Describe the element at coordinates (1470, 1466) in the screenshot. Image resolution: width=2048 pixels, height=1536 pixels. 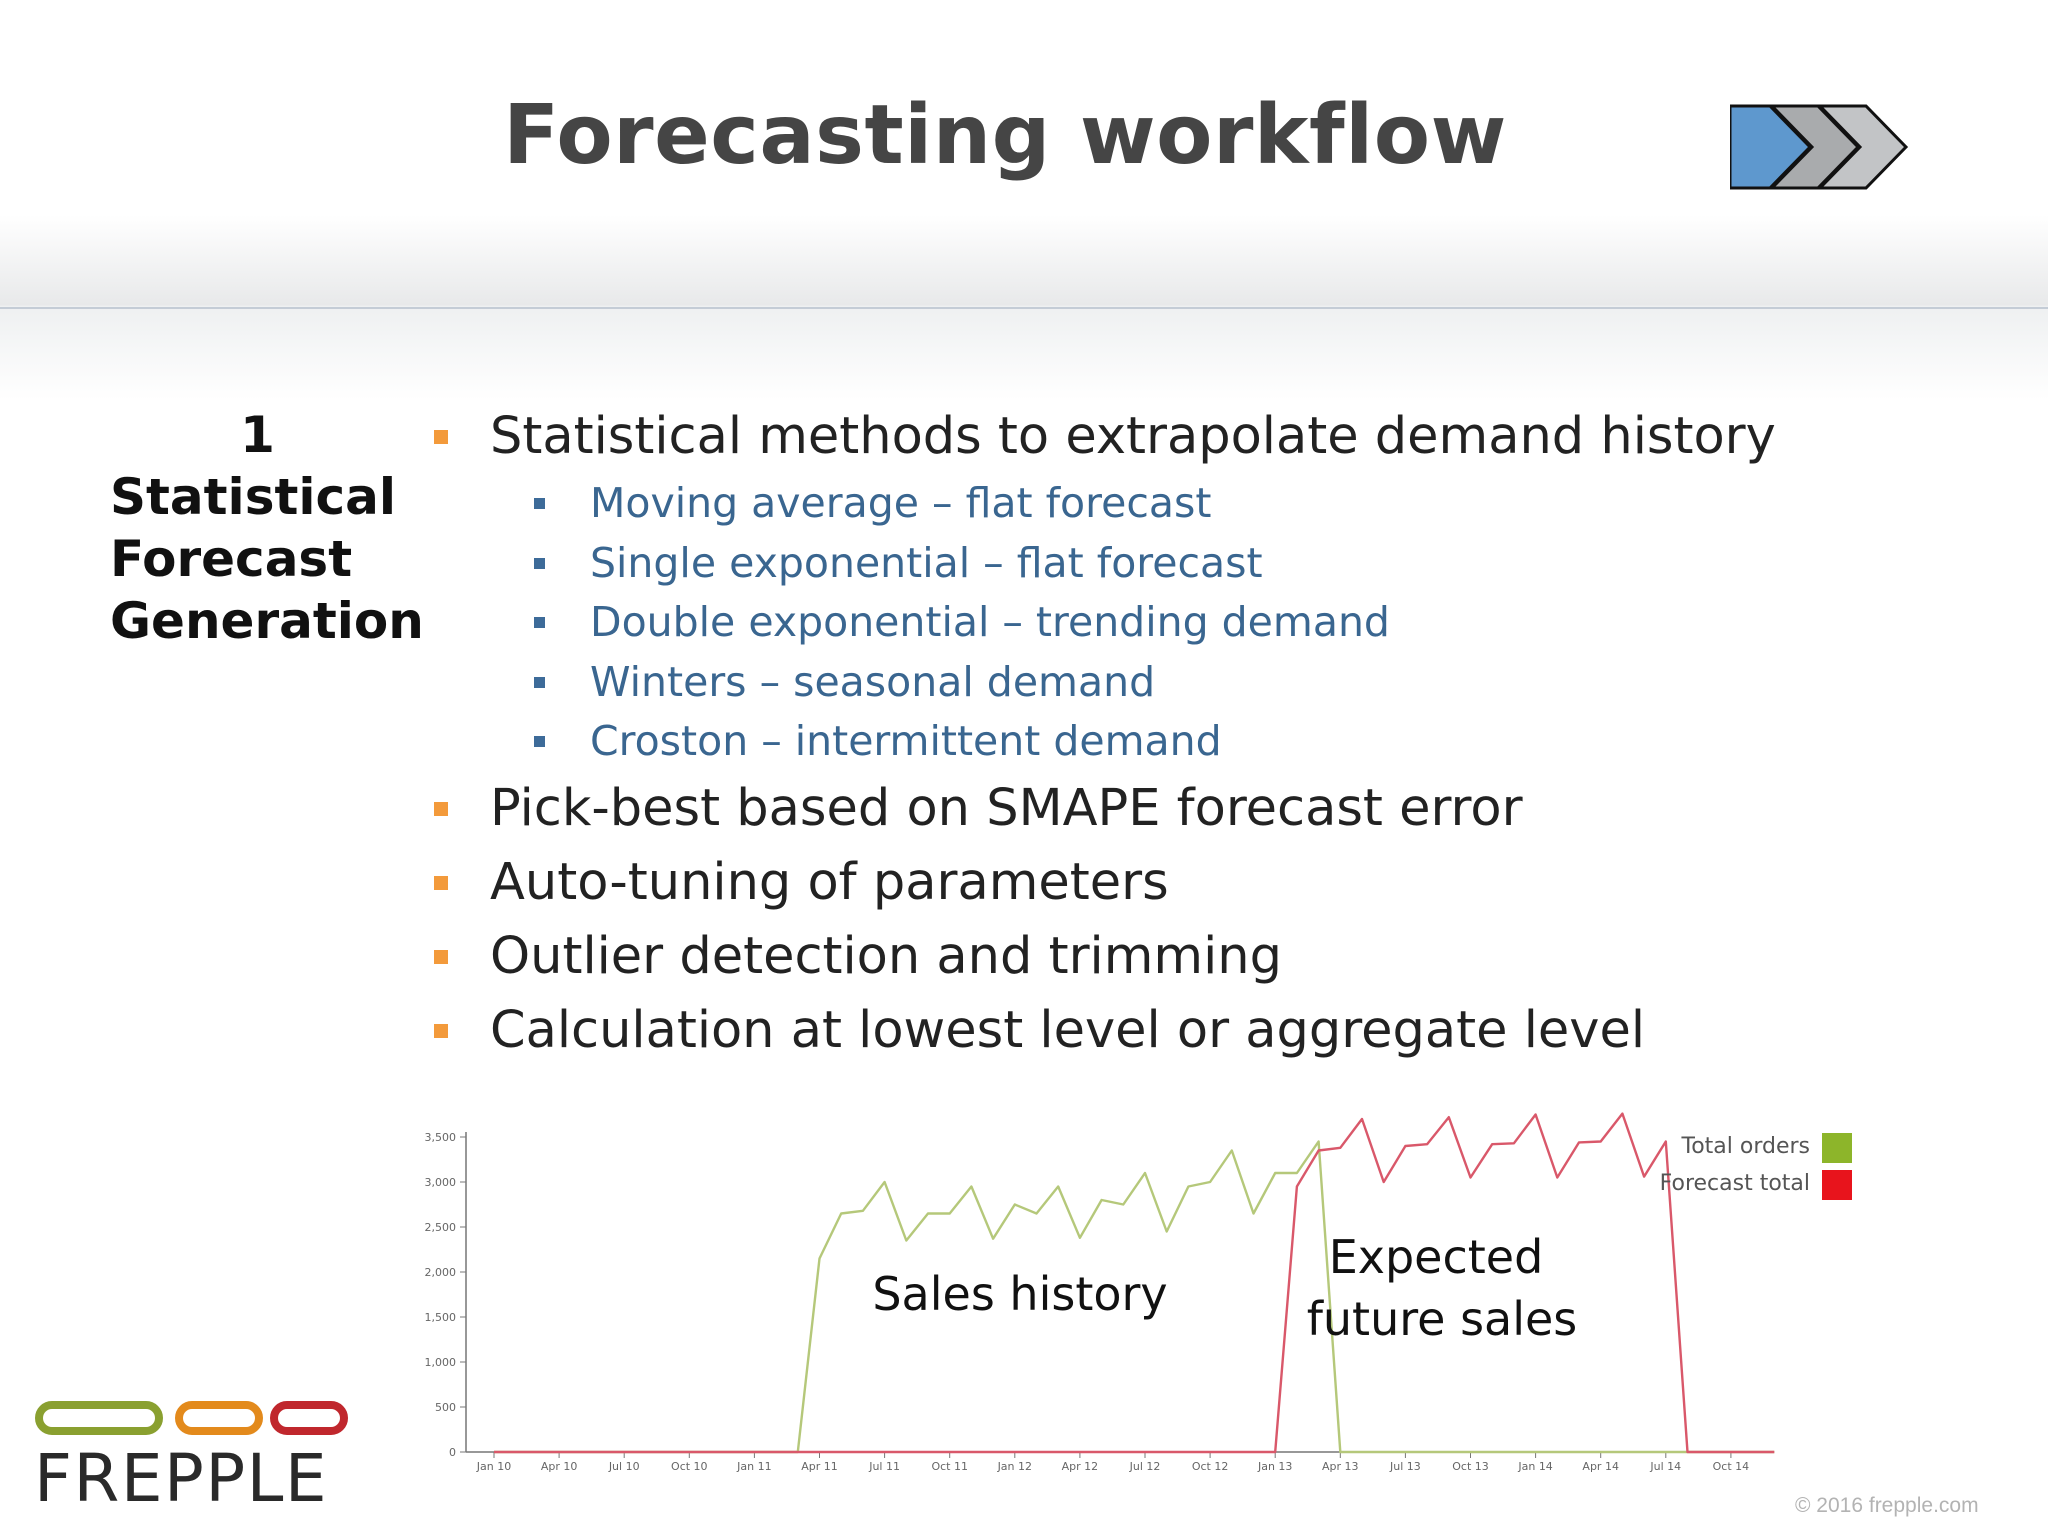
I see `x-tick-label: Oct 13` at that location.